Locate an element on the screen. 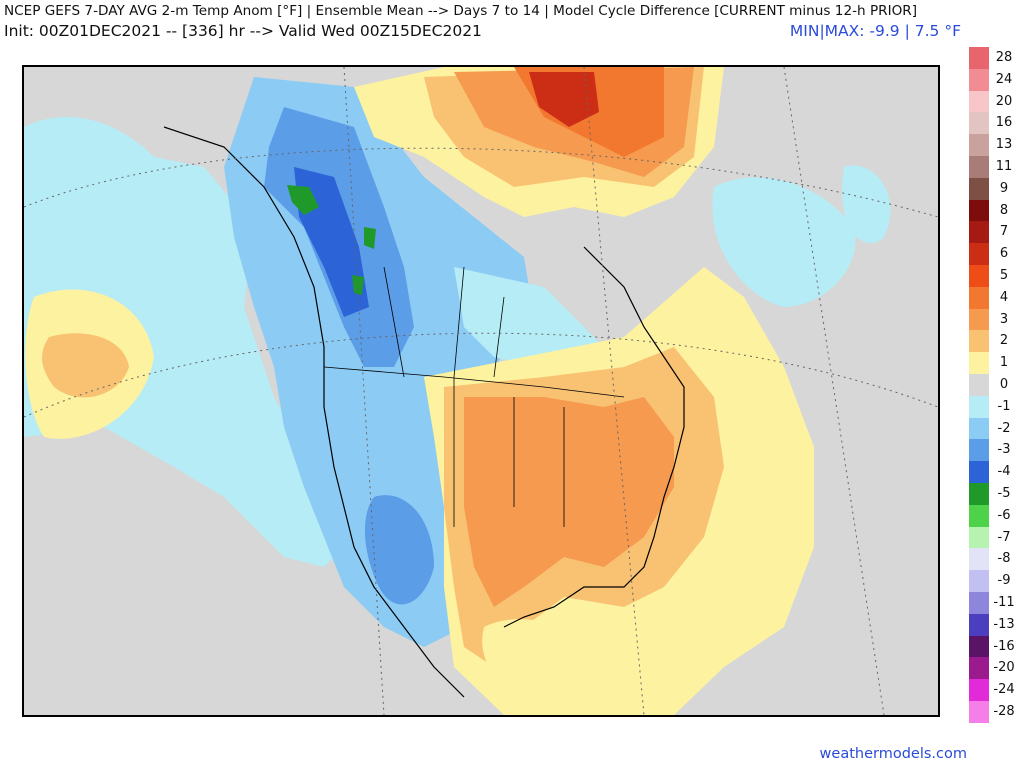 This screenshot has width=1024, height=768. legend-label: -2 is located at coordinates (1004, 428).